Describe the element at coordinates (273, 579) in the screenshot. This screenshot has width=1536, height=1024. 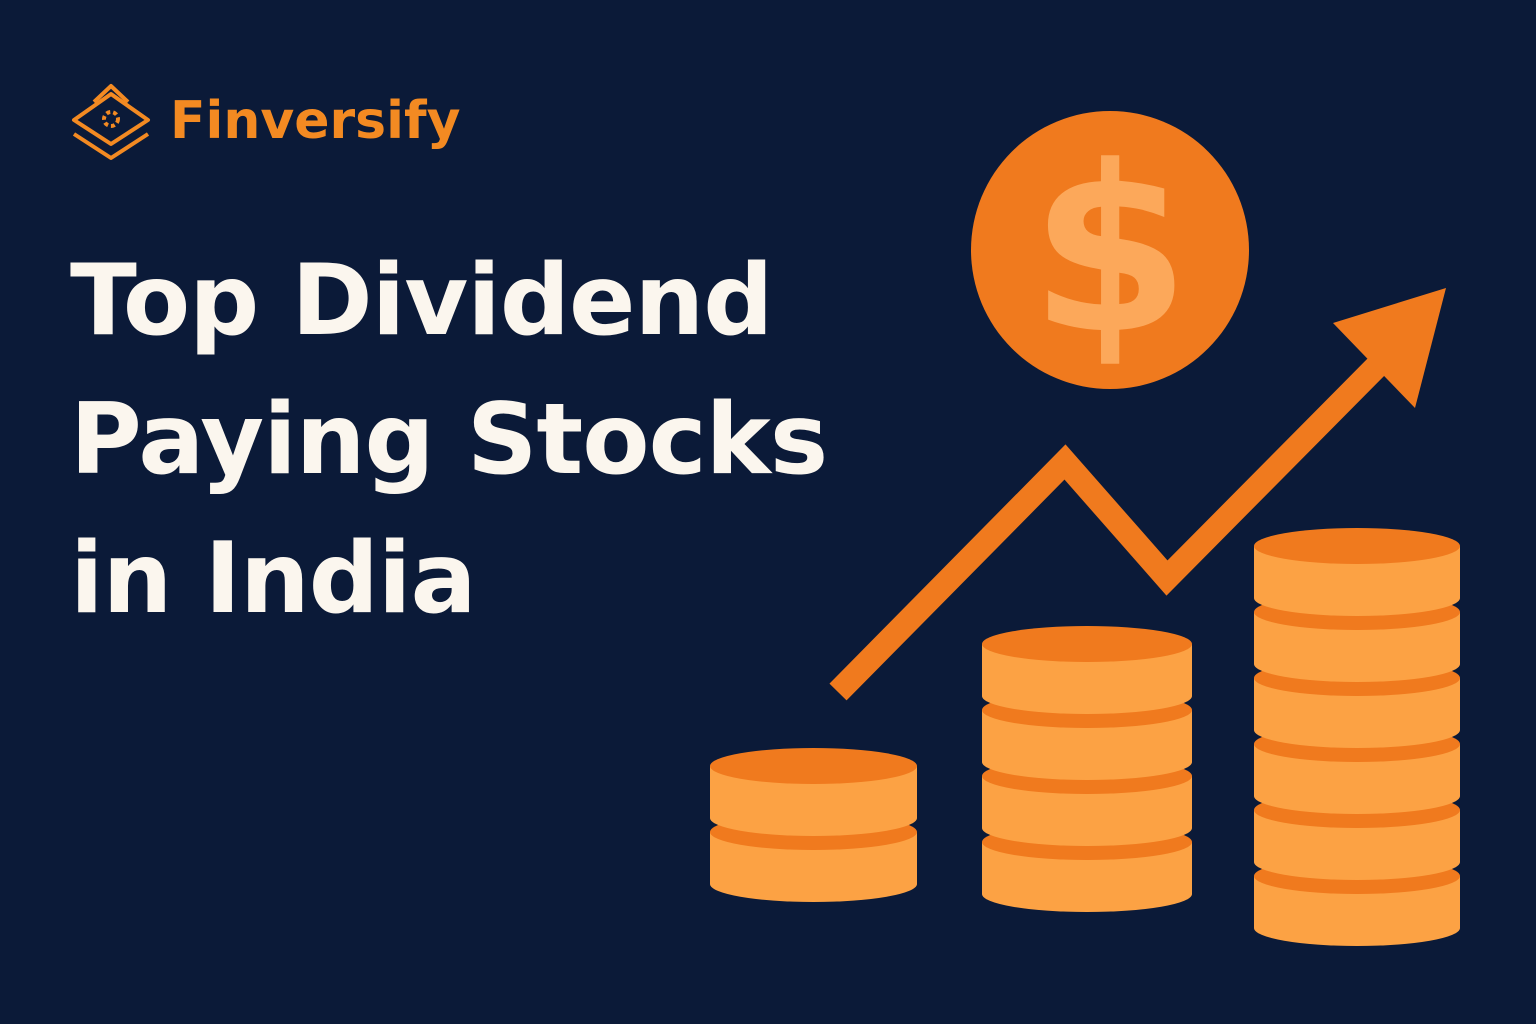
I see `title-line-3: in India` at that location.